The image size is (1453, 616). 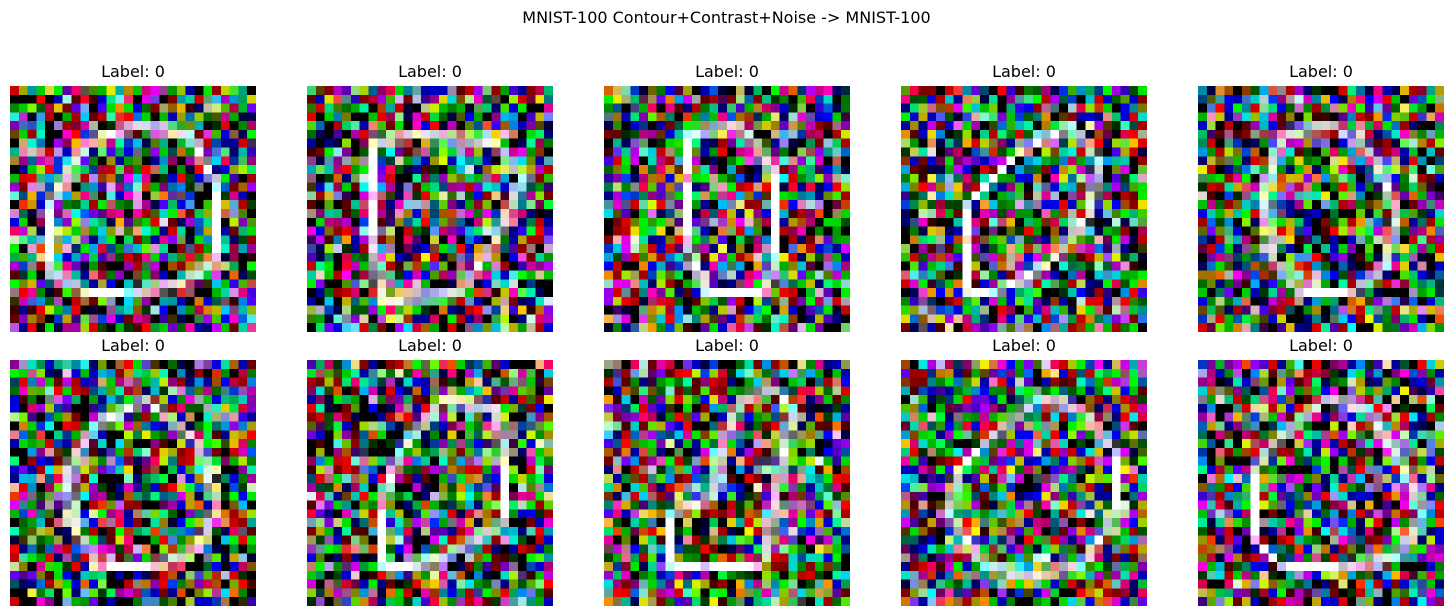 I want to click on sample-panel-10: Label: 0, so click(x=1321, y=471).